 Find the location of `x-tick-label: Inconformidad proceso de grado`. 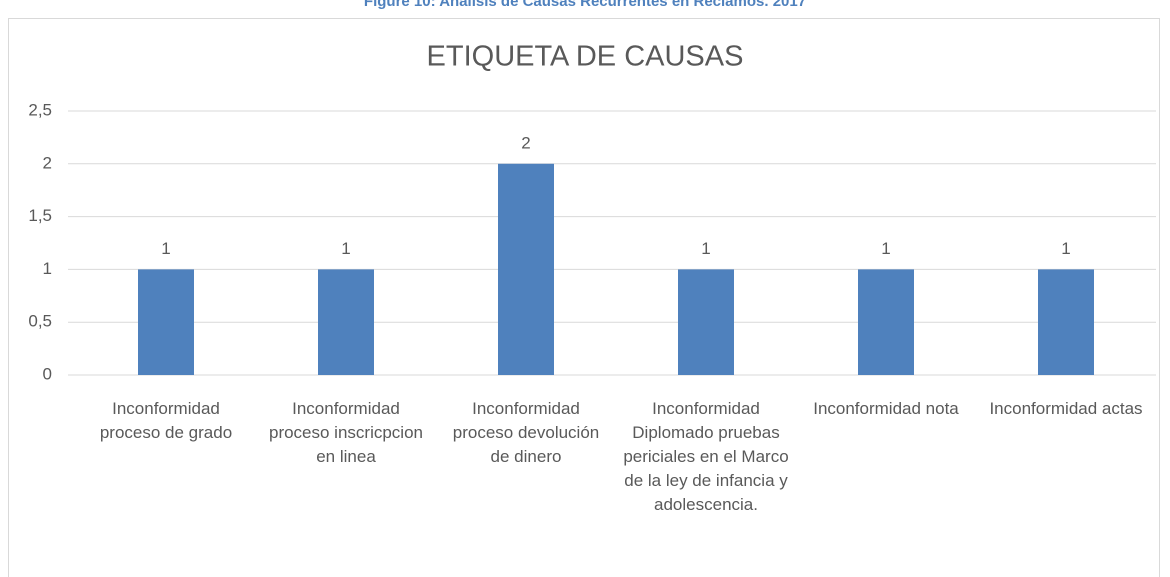

x-tick-label: Inconformidad proceso de grado is located at coordinates (166, 420).